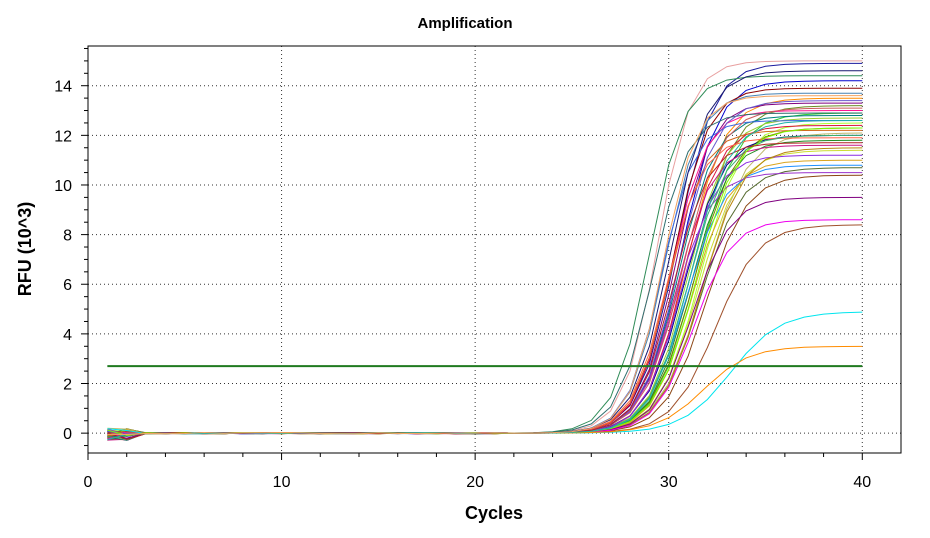 The height and width of the screenshot is (538, 930). Describe the element at coordinates (67, 236) in the screenshot. I see `y-tick-label: 8` at that location.